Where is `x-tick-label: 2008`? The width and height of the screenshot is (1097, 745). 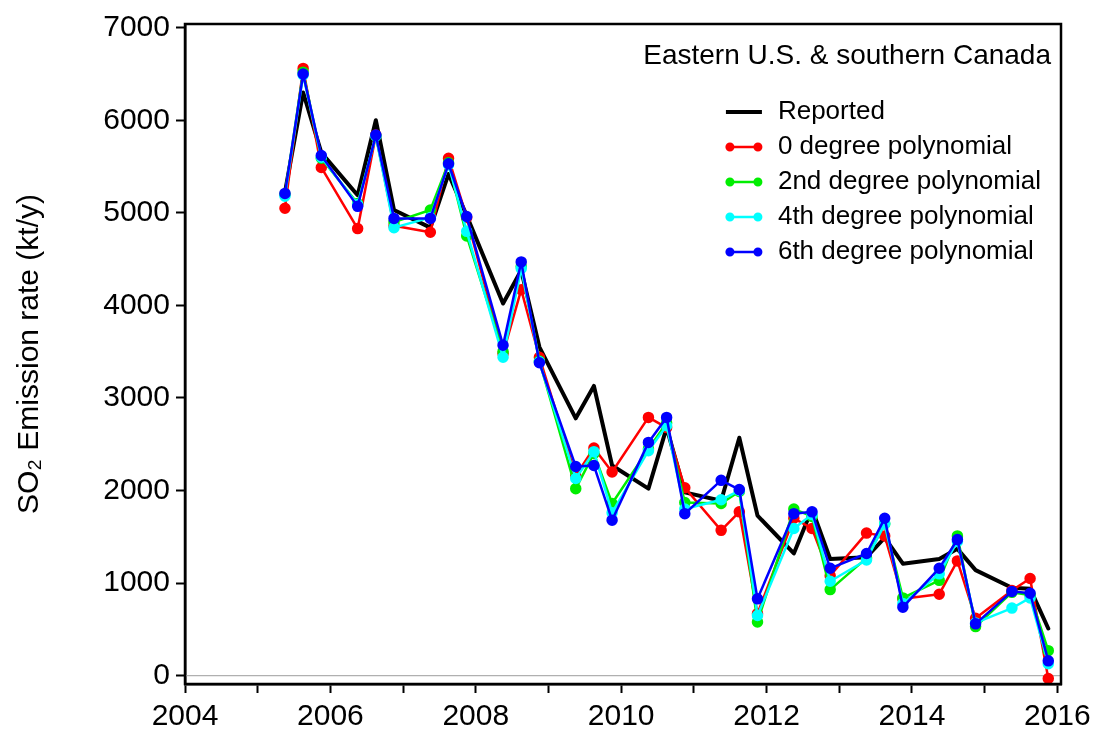 x-tick-label: 2008 is located at coordinates (476, 715).